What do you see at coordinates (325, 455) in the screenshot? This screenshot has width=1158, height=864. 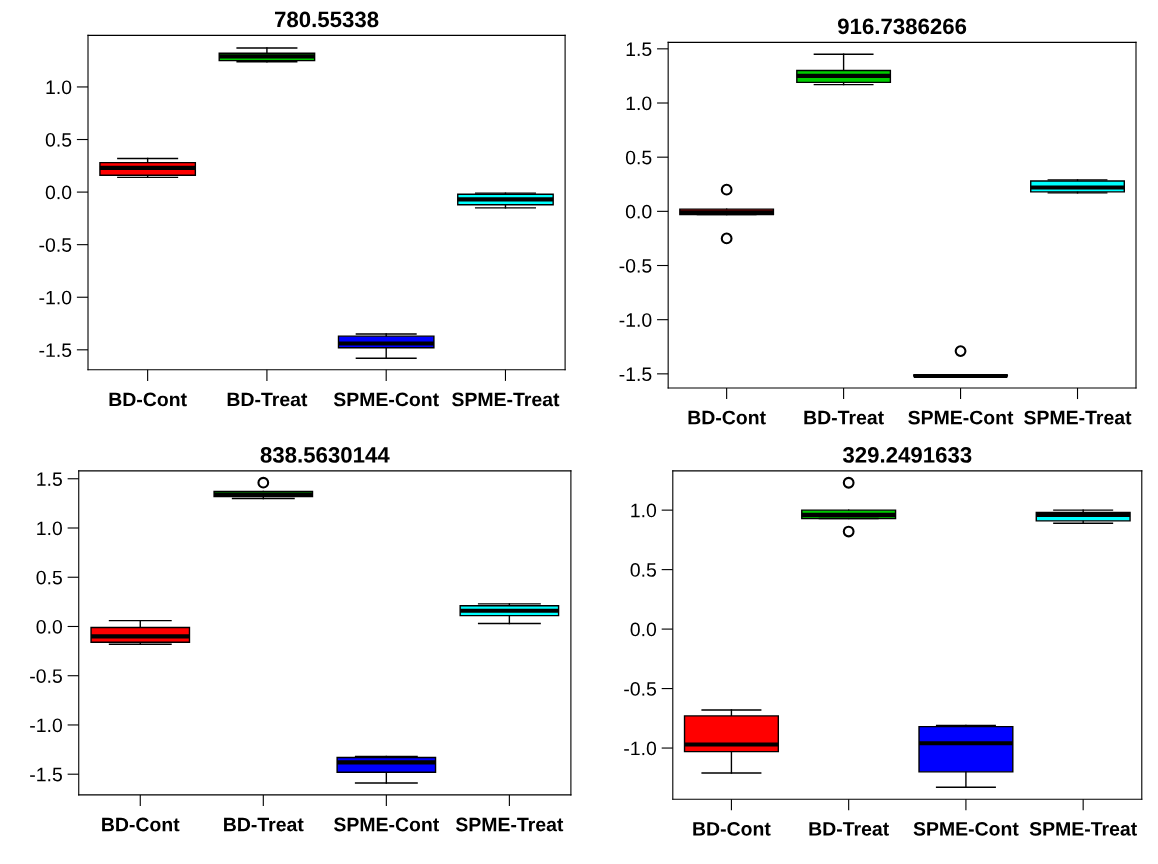 I see `chart-title: 838.5630144` at bounding box center [325, 455].